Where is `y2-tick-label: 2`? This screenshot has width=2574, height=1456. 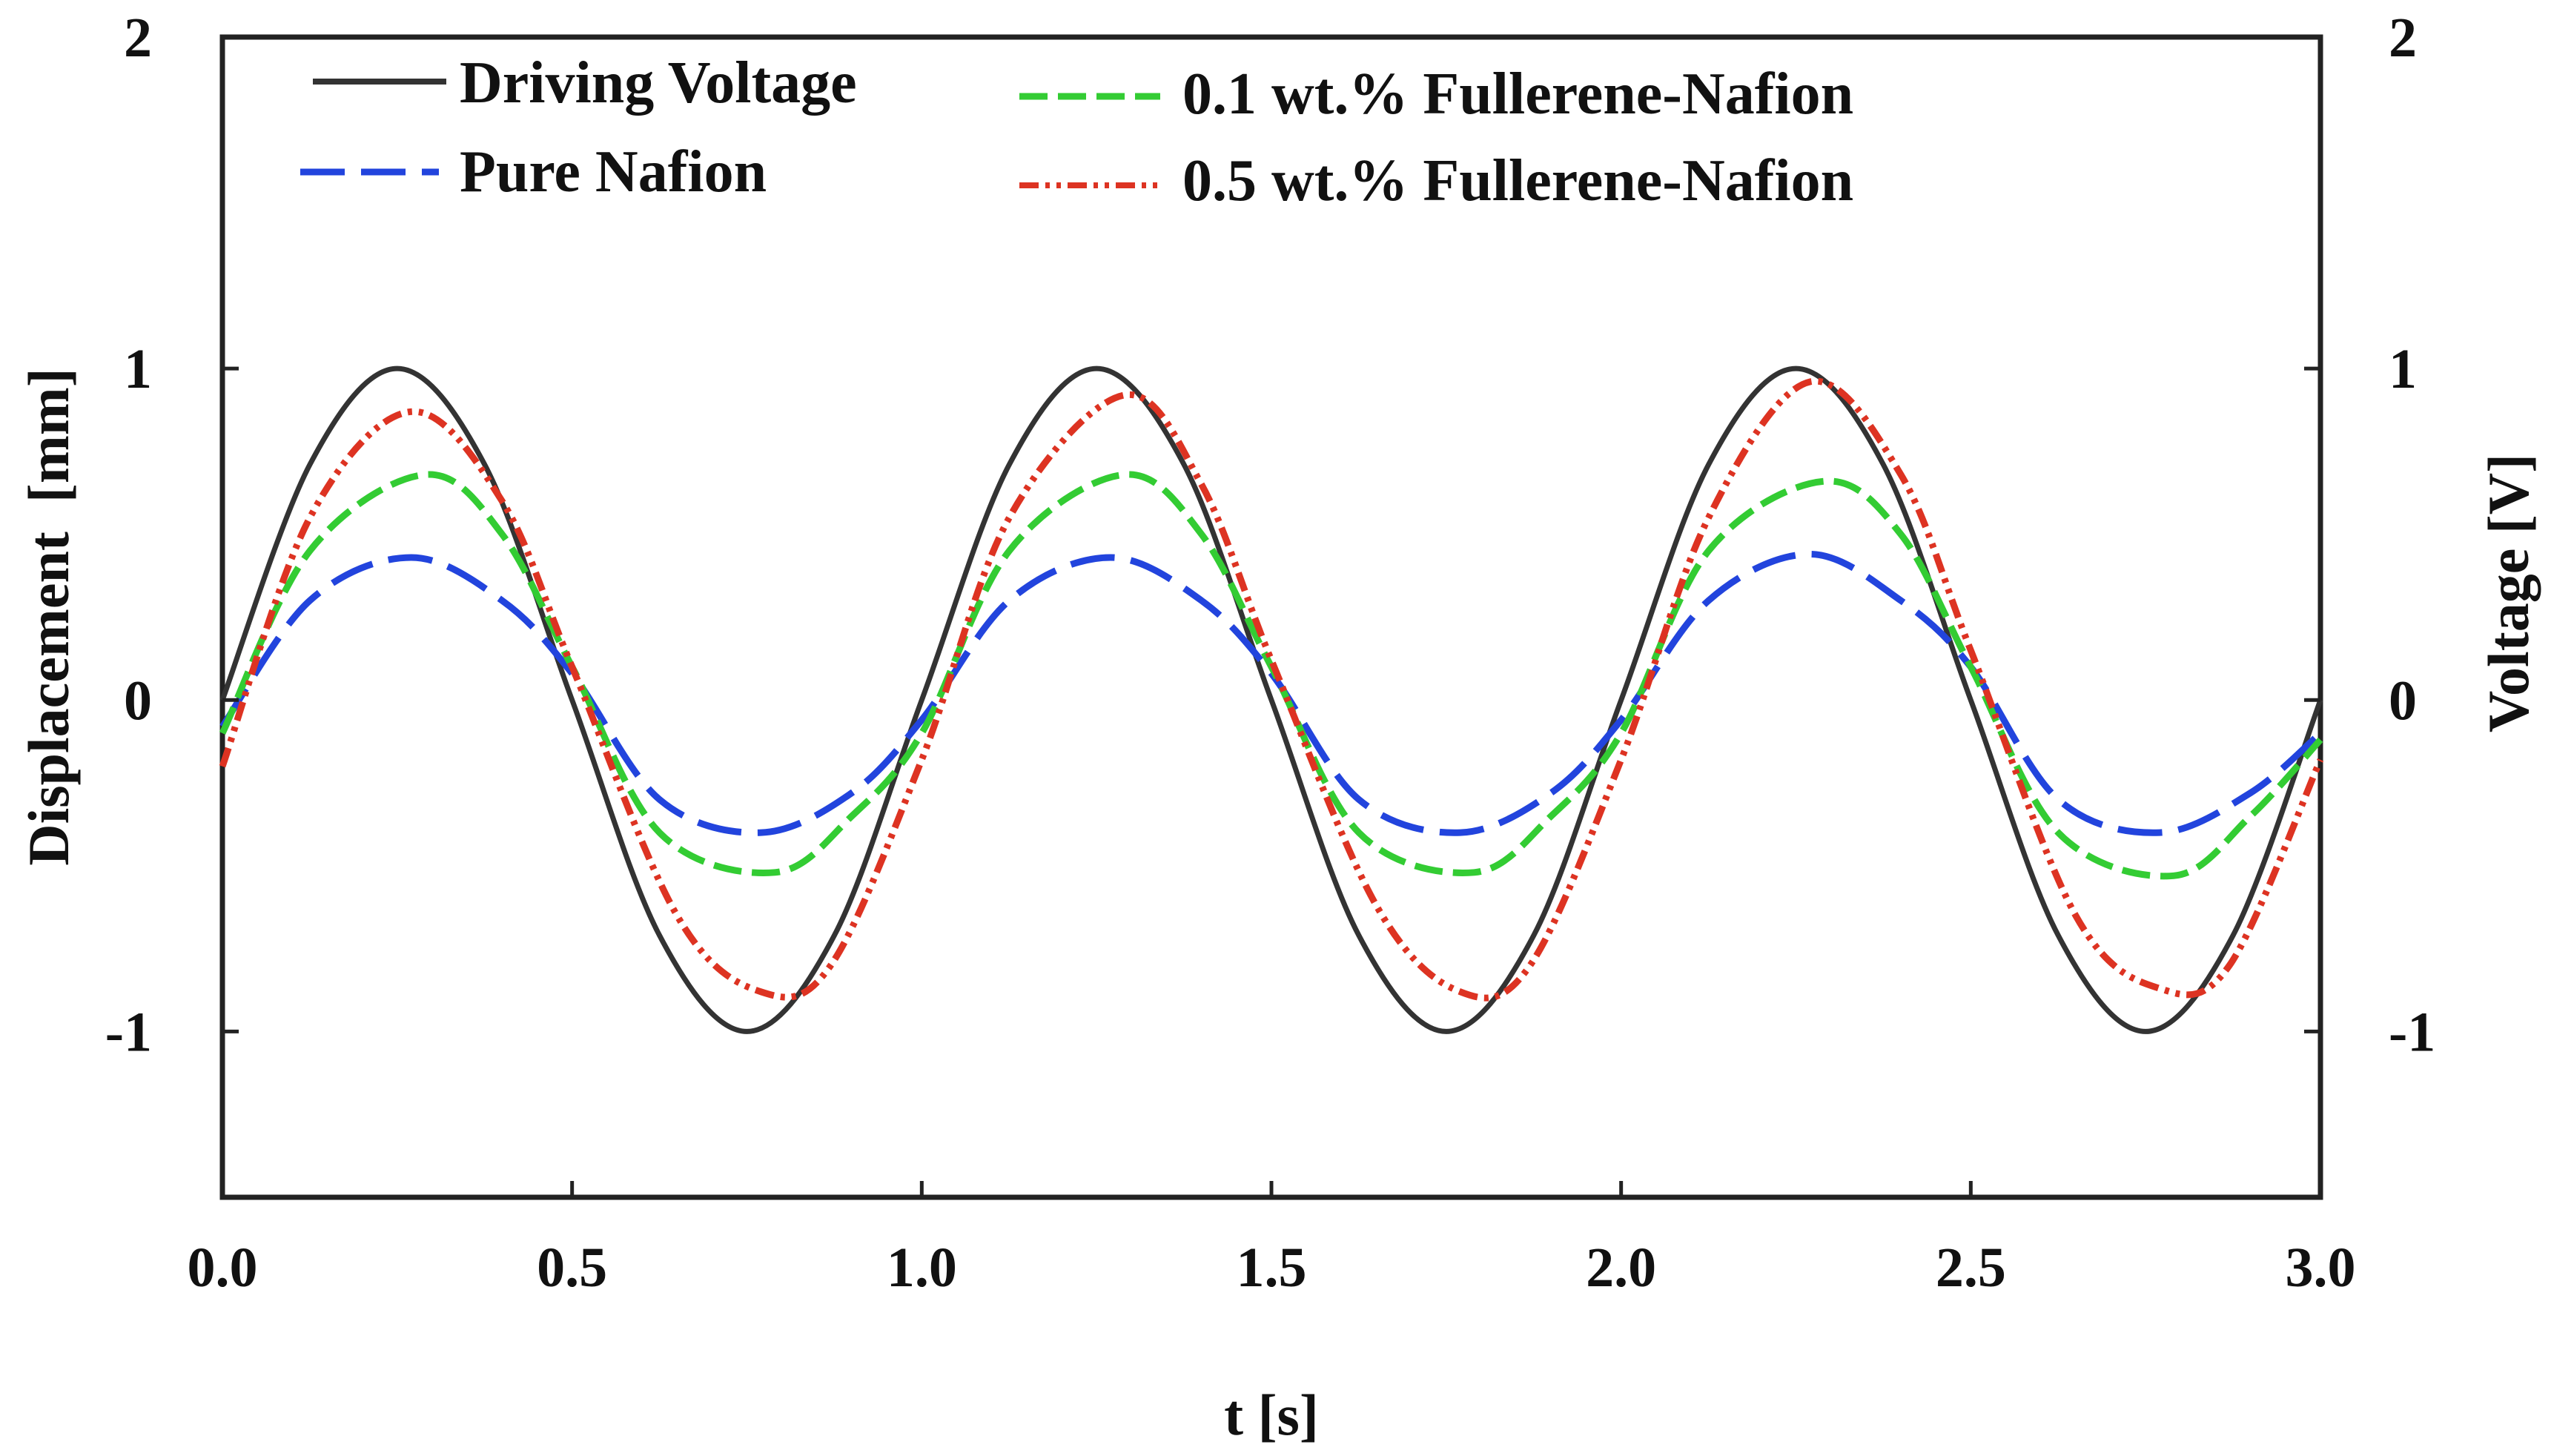 y2-tick-label: 2 is located at coordinates (2403, 38).